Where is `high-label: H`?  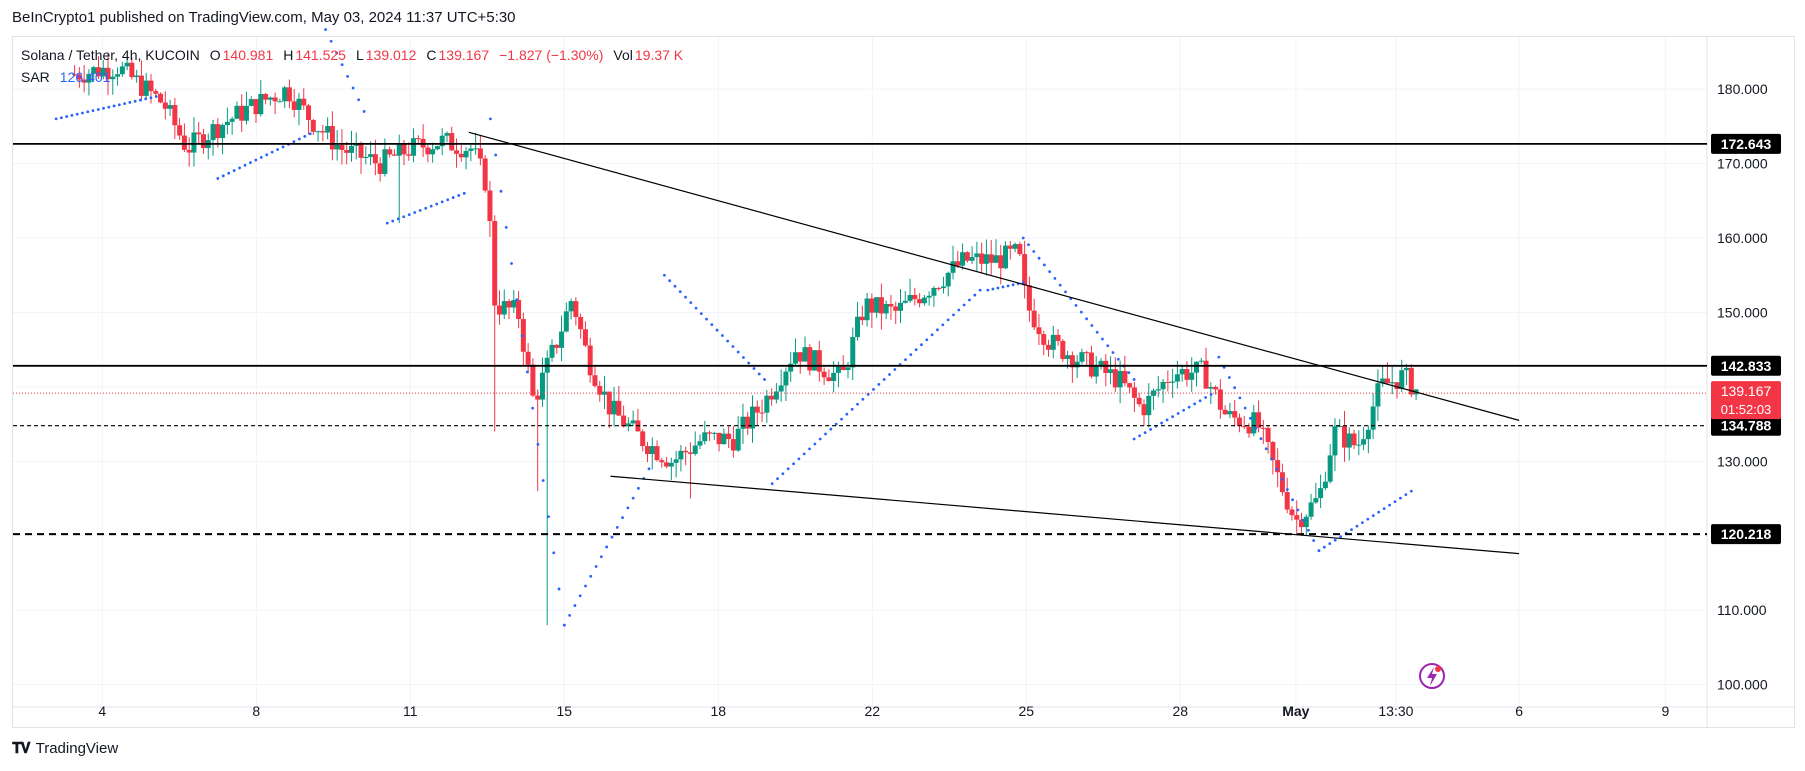 high-label: H is located at coordinates (288, 55).